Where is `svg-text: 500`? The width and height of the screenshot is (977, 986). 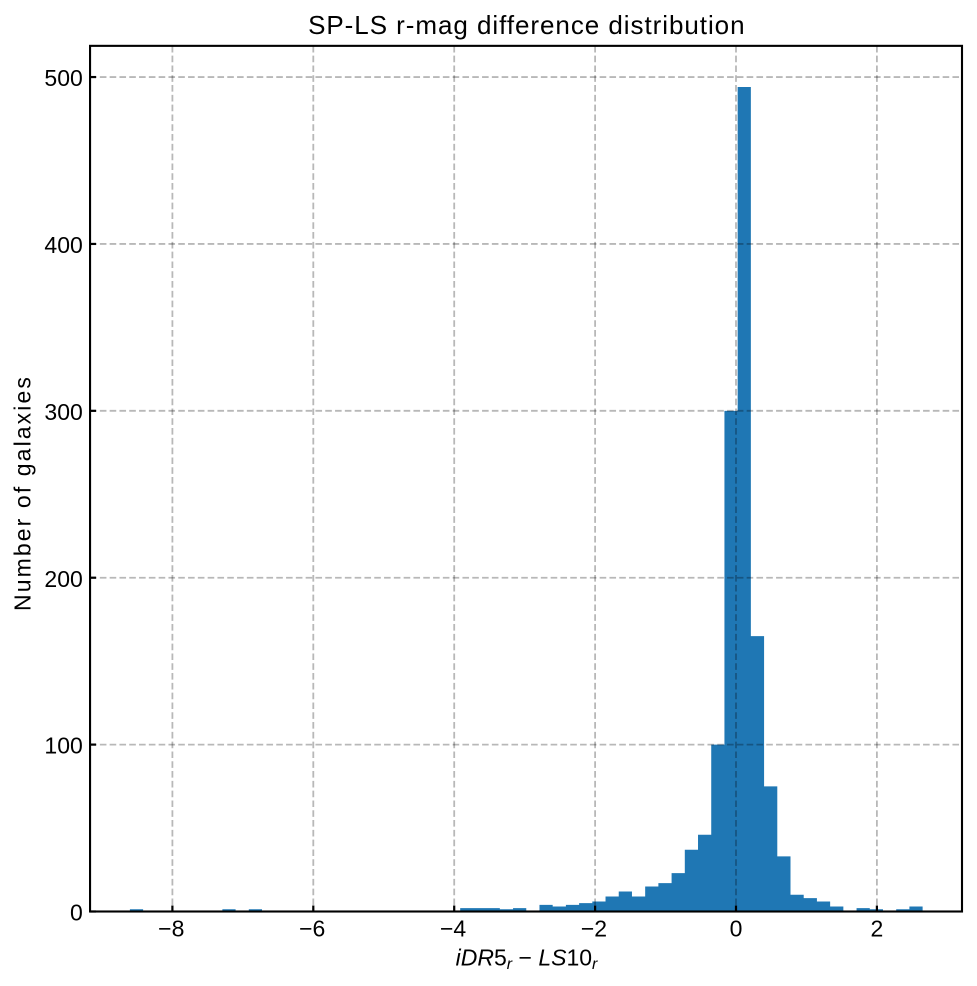
svg-text: 500 is located at coordinates (63, 78).